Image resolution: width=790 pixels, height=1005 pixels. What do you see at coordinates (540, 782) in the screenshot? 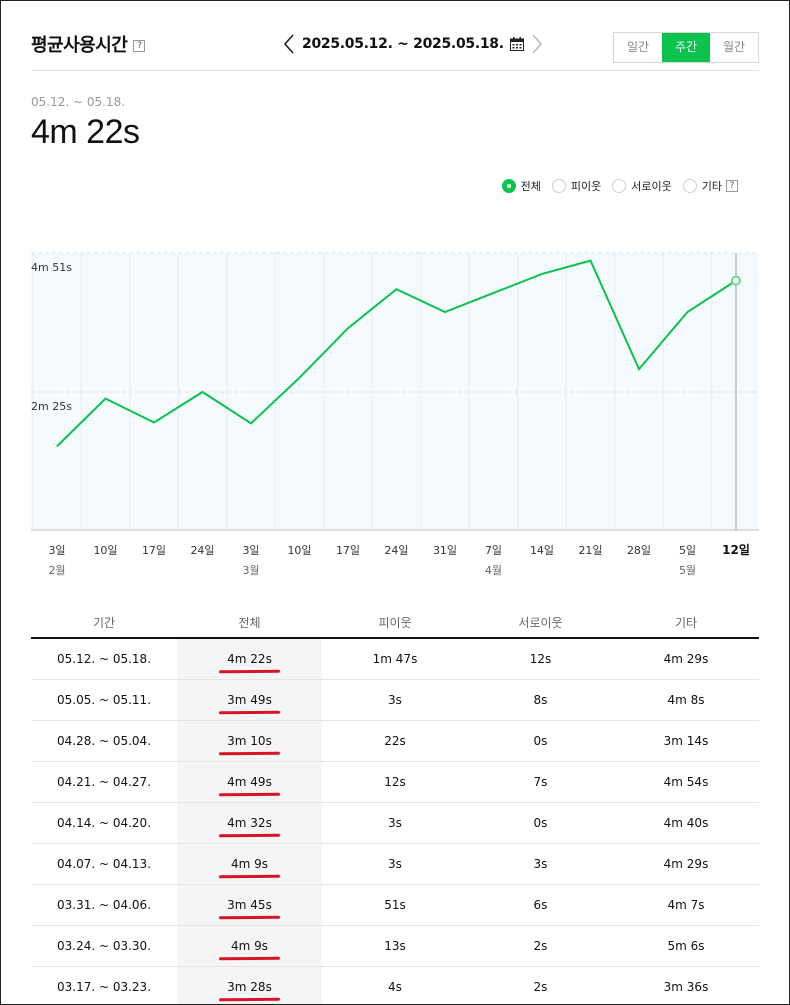
I see `cell-mutual-text: 7s` at bounding box center [540, 782].